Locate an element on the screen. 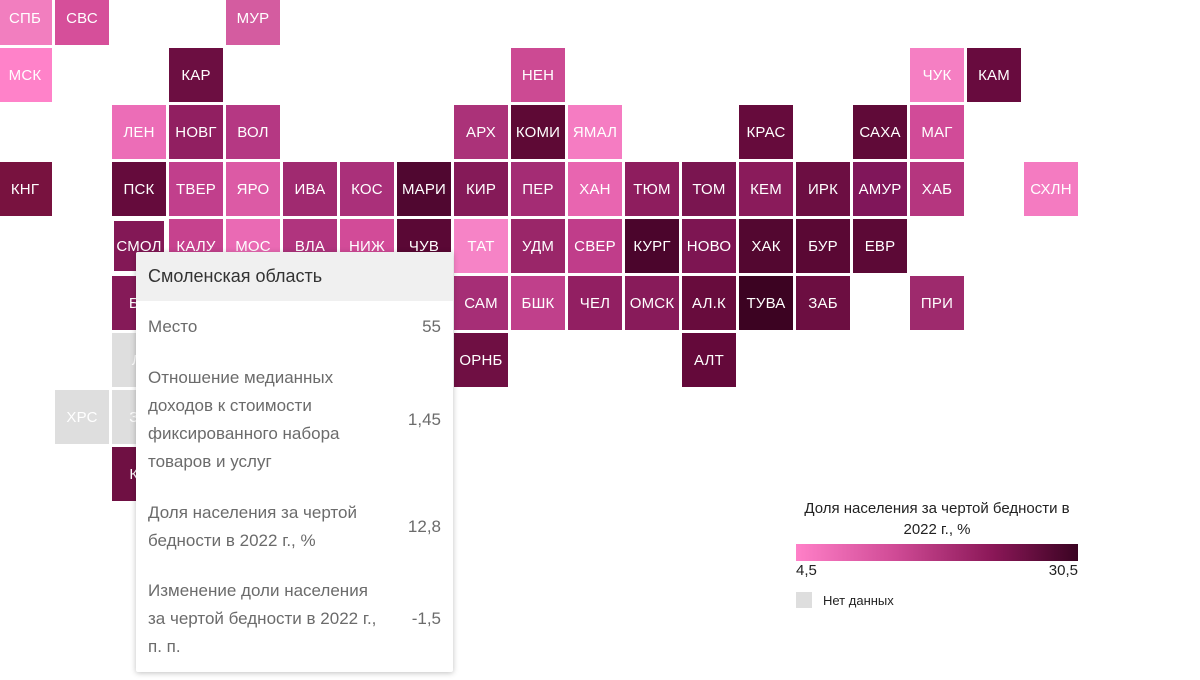 This screenshot has width=1200, height=680. region-tile: БШК is located at coordinates (538, 303).